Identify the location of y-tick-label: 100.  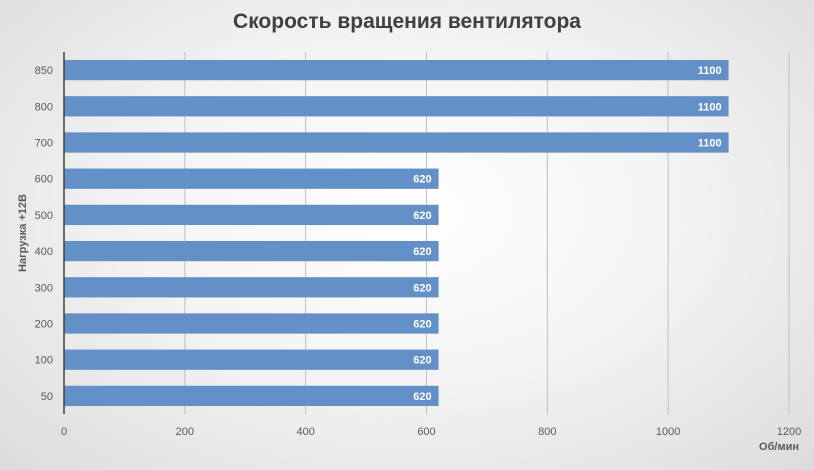
(44, 361).